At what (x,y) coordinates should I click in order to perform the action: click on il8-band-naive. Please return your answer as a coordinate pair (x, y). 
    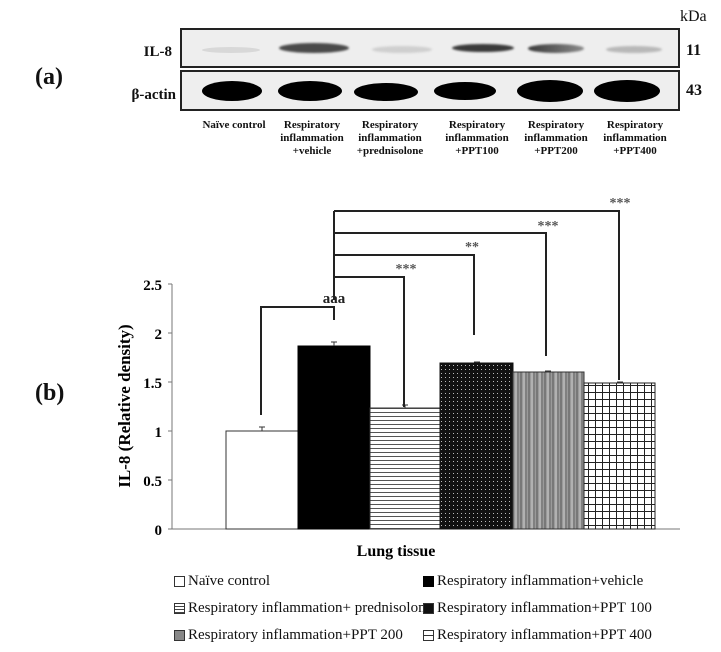
    Looking at the image, I should click on (231, 50).